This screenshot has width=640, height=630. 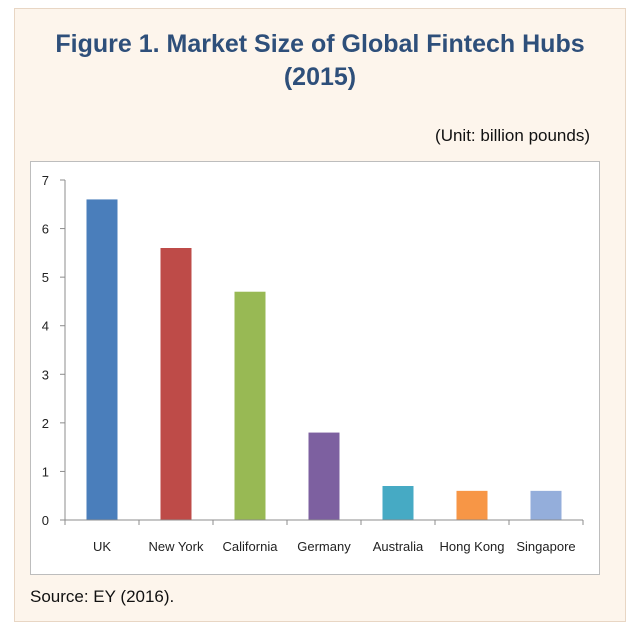 What do you see at coordinates (45, 520) in the screenshot?
I see `y-tick-label: 0` at bounding box center [45, 520].